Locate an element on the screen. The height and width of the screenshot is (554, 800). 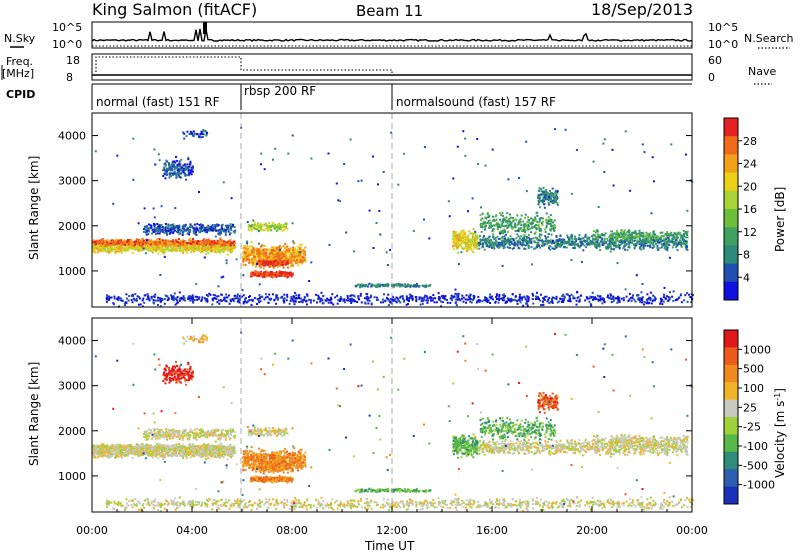
nsearch-tick-bottom: 10^0 is located at coordinates (723, 44).